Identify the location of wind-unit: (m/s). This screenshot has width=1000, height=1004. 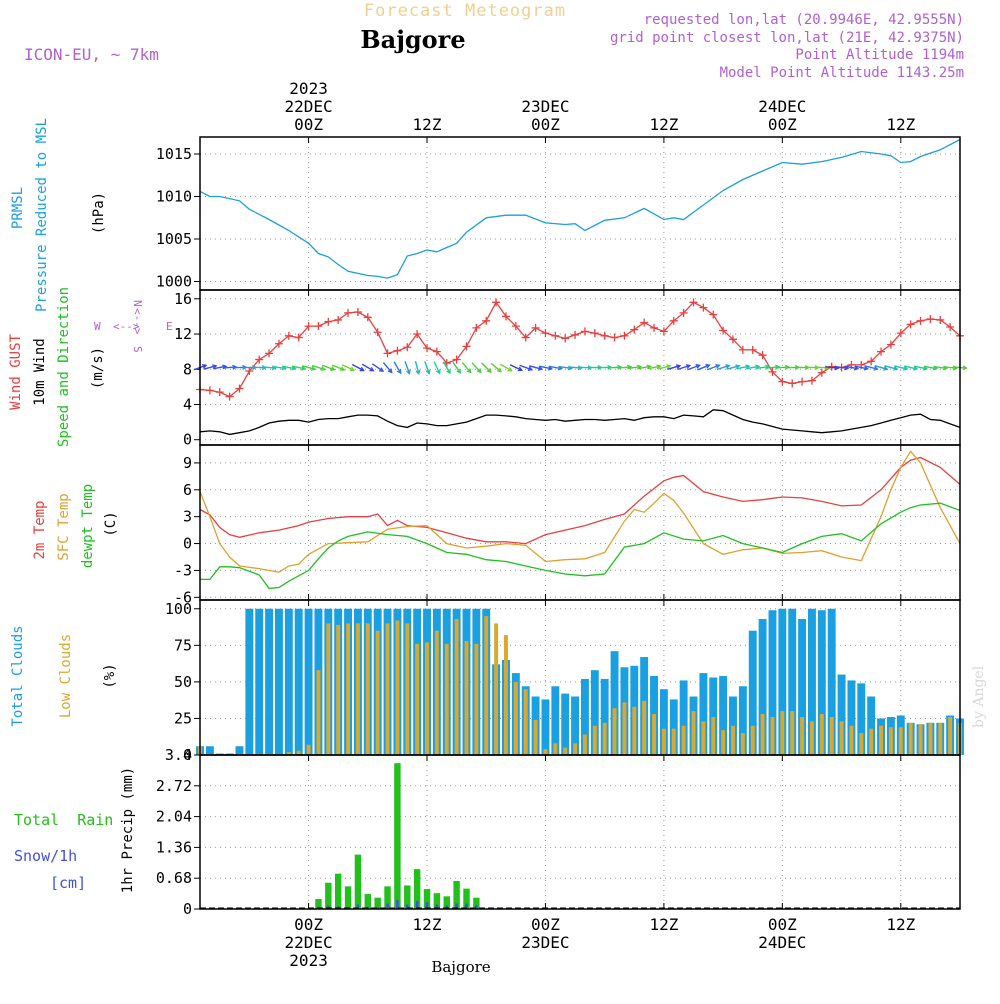
(98, 368).